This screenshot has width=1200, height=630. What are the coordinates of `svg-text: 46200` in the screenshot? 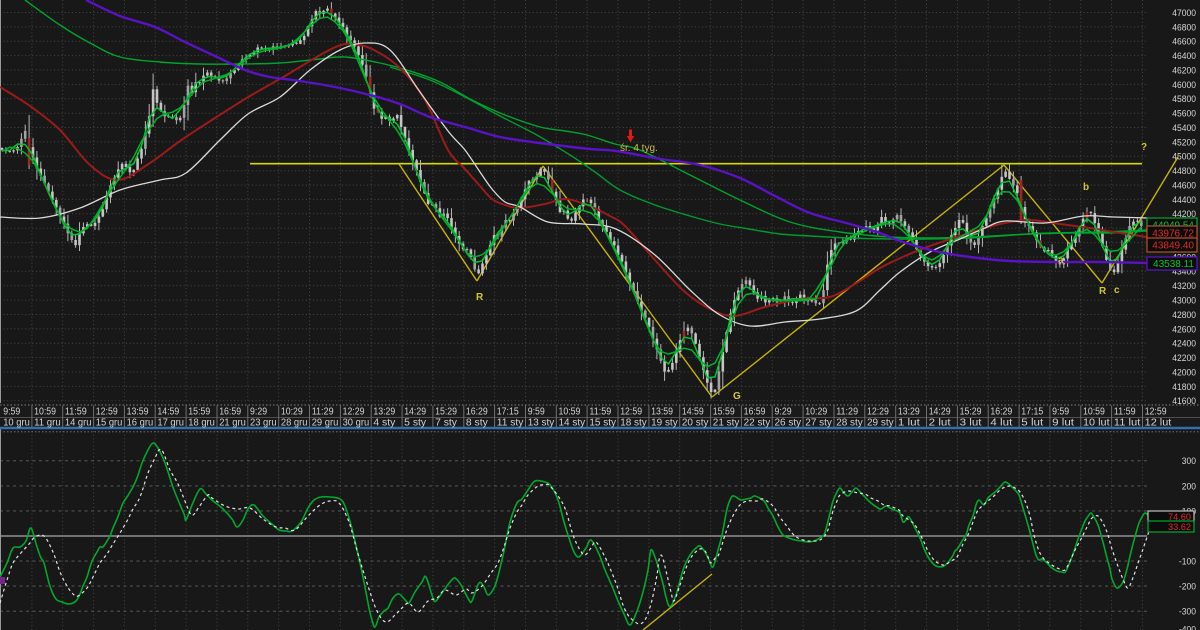 It's located at (1184, 70).